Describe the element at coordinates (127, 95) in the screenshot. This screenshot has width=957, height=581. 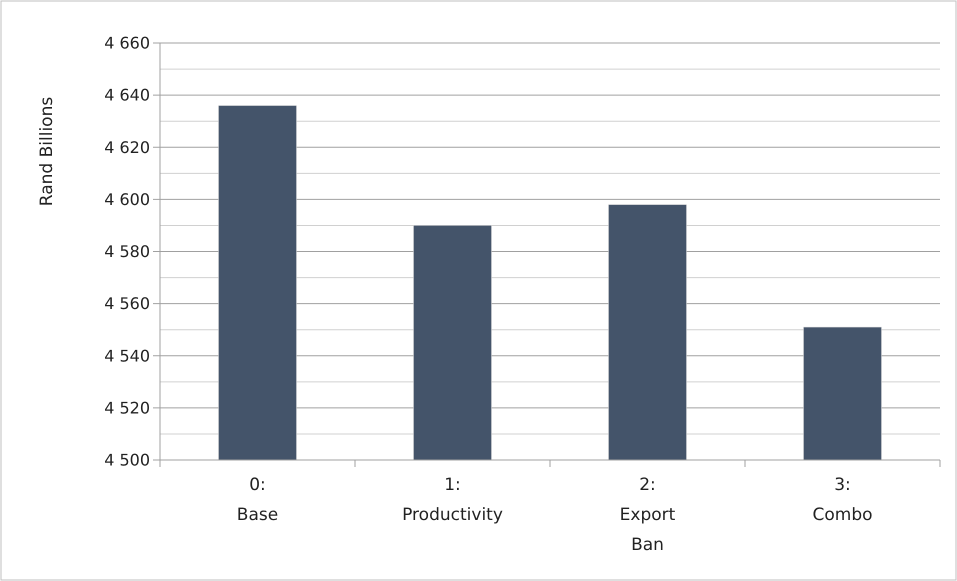
I see `y-tick-label: 4 640` at that location.